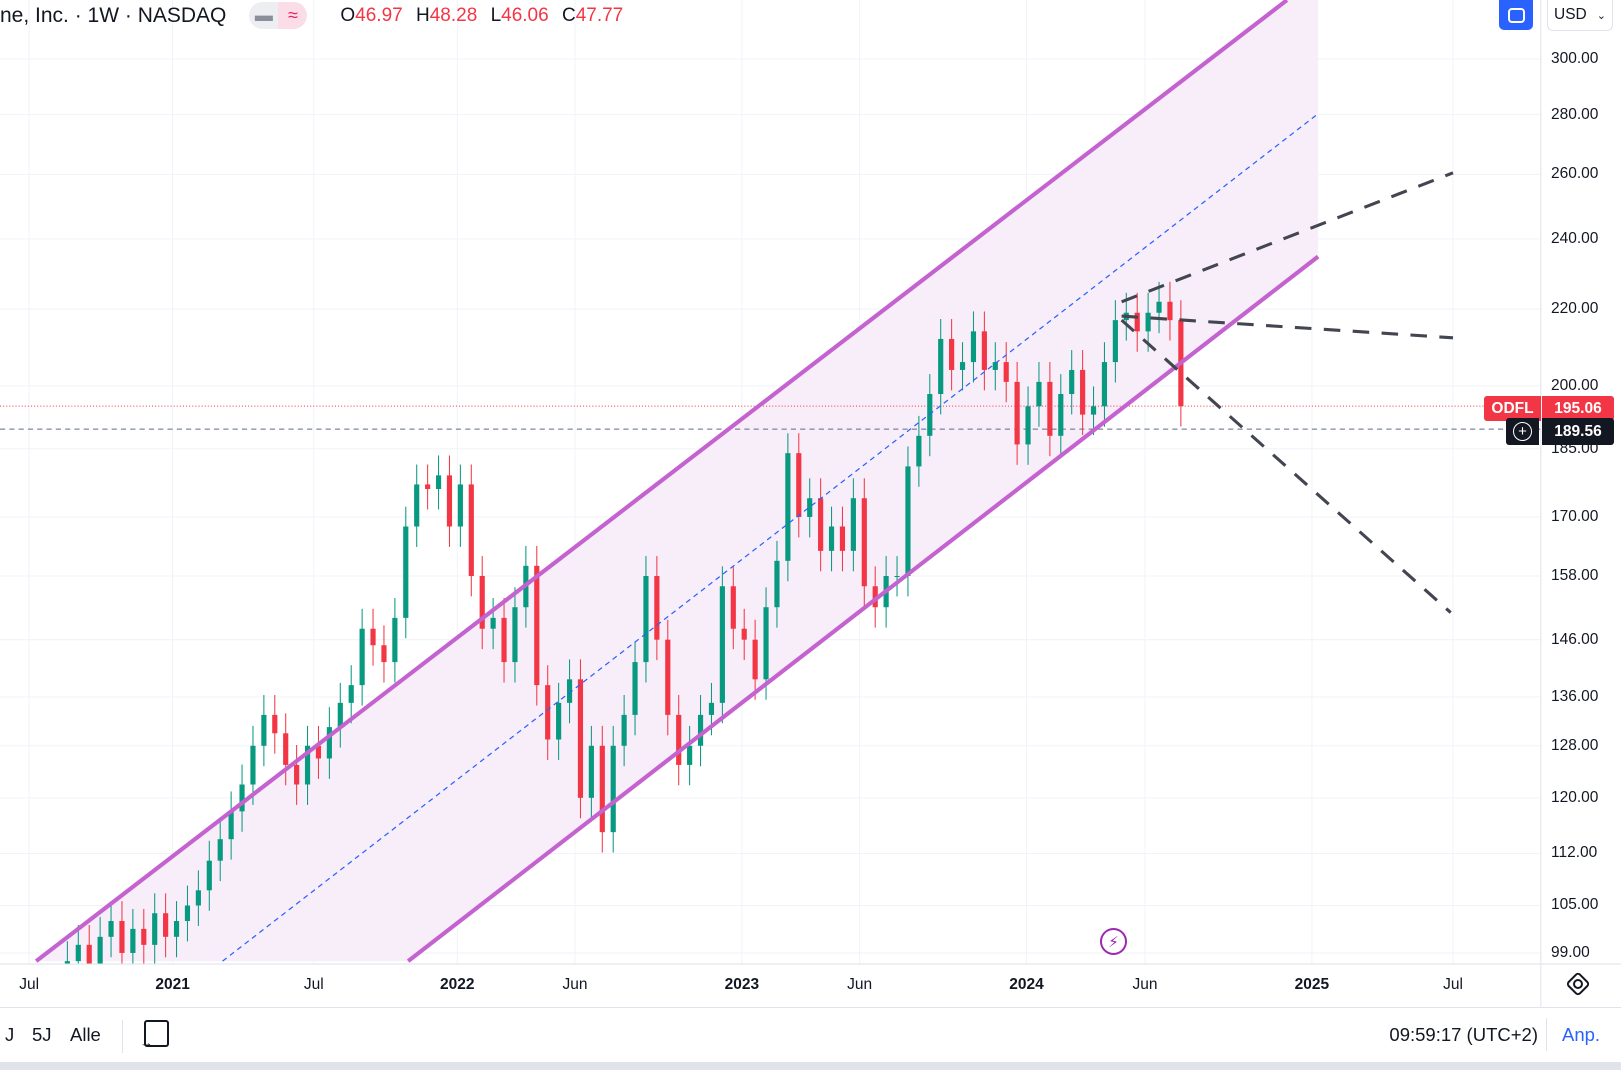 The height and width of the screenshot is (1070, 1621). Describe the element at coordinates (42, 1034) in the screenshot. I see `range-button-5j: 5J` at that location.